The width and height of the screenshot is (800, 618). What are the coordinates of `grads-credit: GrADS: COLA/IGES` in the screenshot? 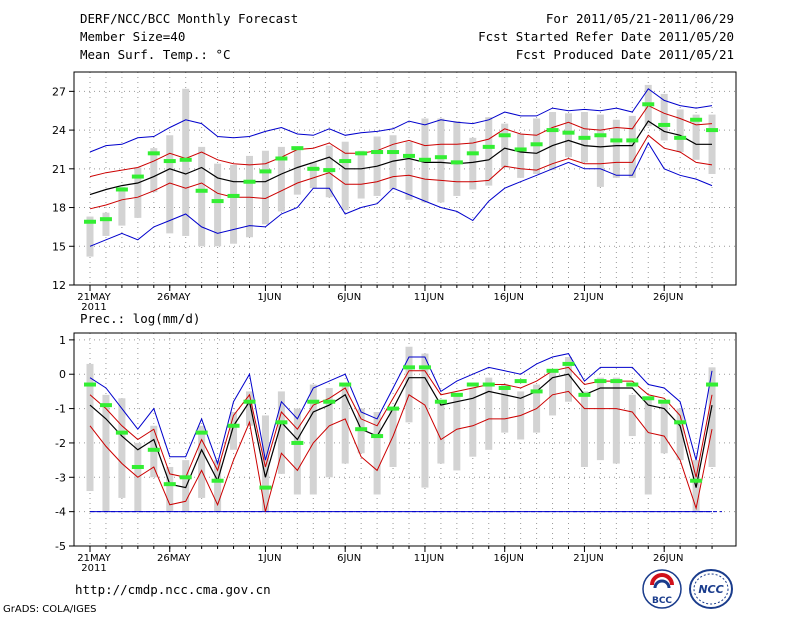 It's located at (50, 609).